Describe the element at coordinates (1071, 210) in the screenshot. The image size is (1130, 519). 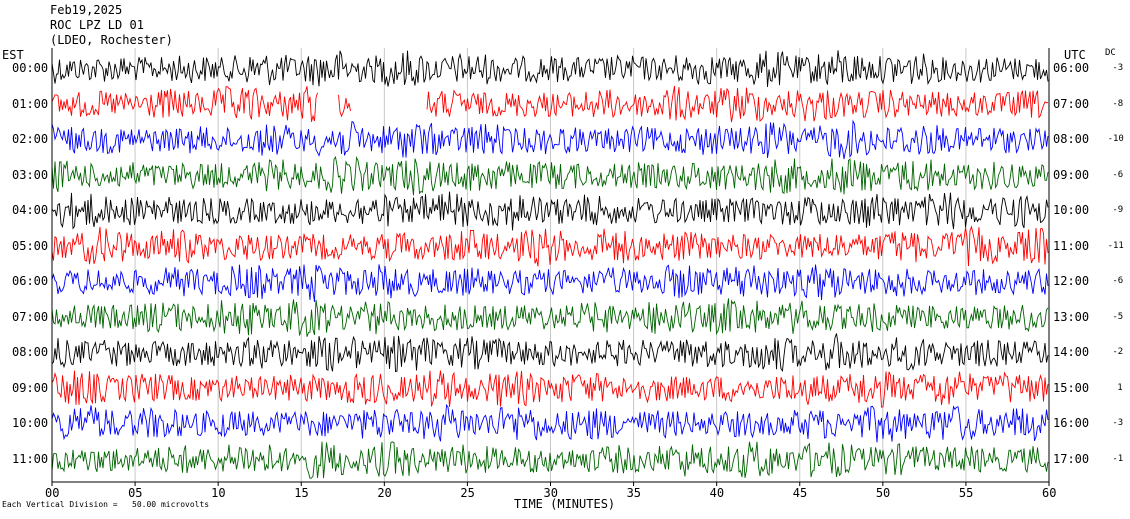
I see `utc-hour-label: 10:00` at that location.